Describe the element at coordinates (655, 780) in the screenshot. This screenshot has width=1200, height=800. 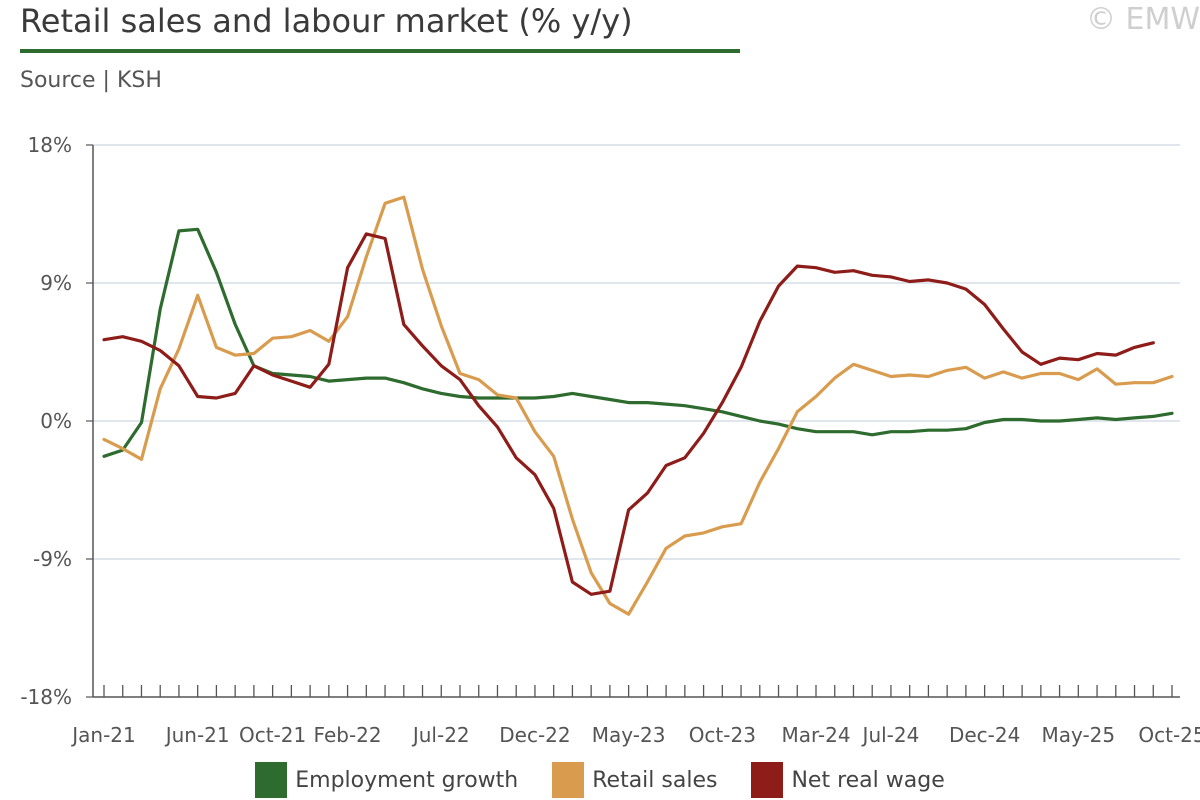
I see `legend-label: Retail sales` at that location.